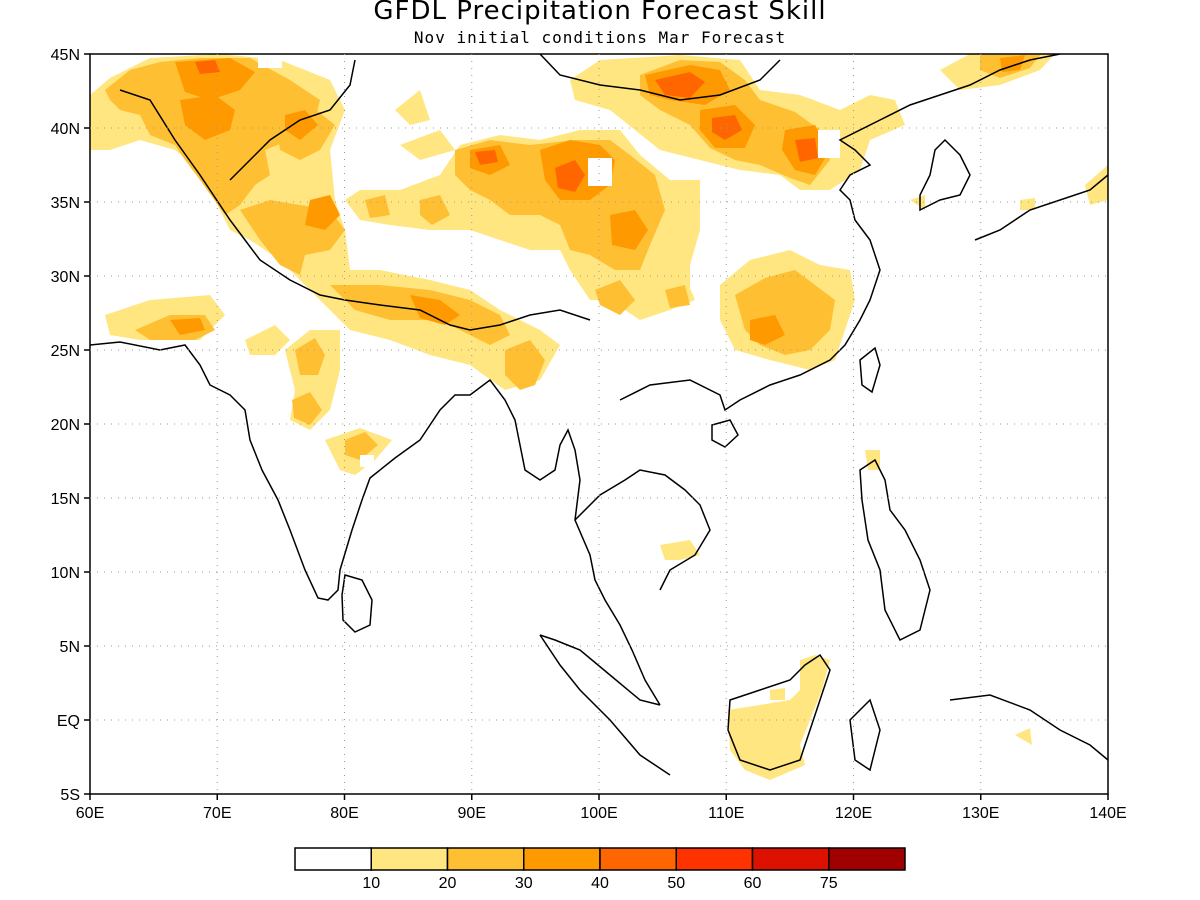 This screenshot has width=1200, height=900. Describe the element at coordinates (753, 883) in the screenshot. I see `colorbar-label: 60` at that location.